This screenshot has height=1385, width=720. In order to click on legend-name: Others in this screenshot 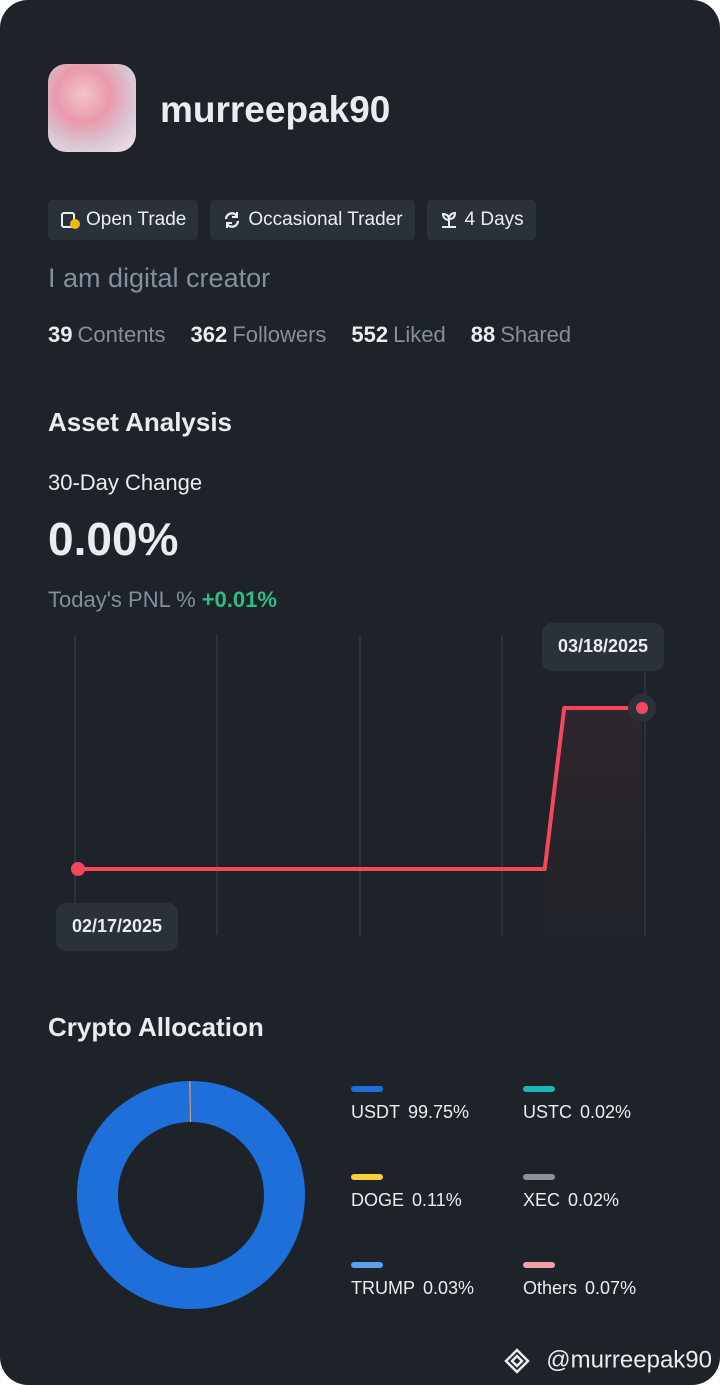, I will do `click(550, 1288)`.